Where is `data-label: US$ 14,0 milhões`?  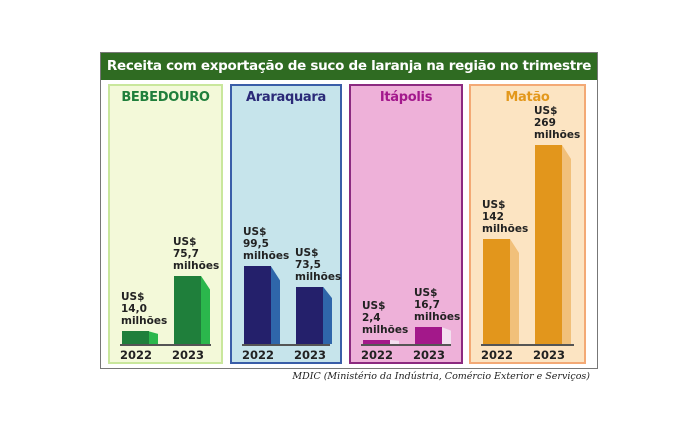 data-label: US$ 14,0 milhões is located at coordinates (144, 309).